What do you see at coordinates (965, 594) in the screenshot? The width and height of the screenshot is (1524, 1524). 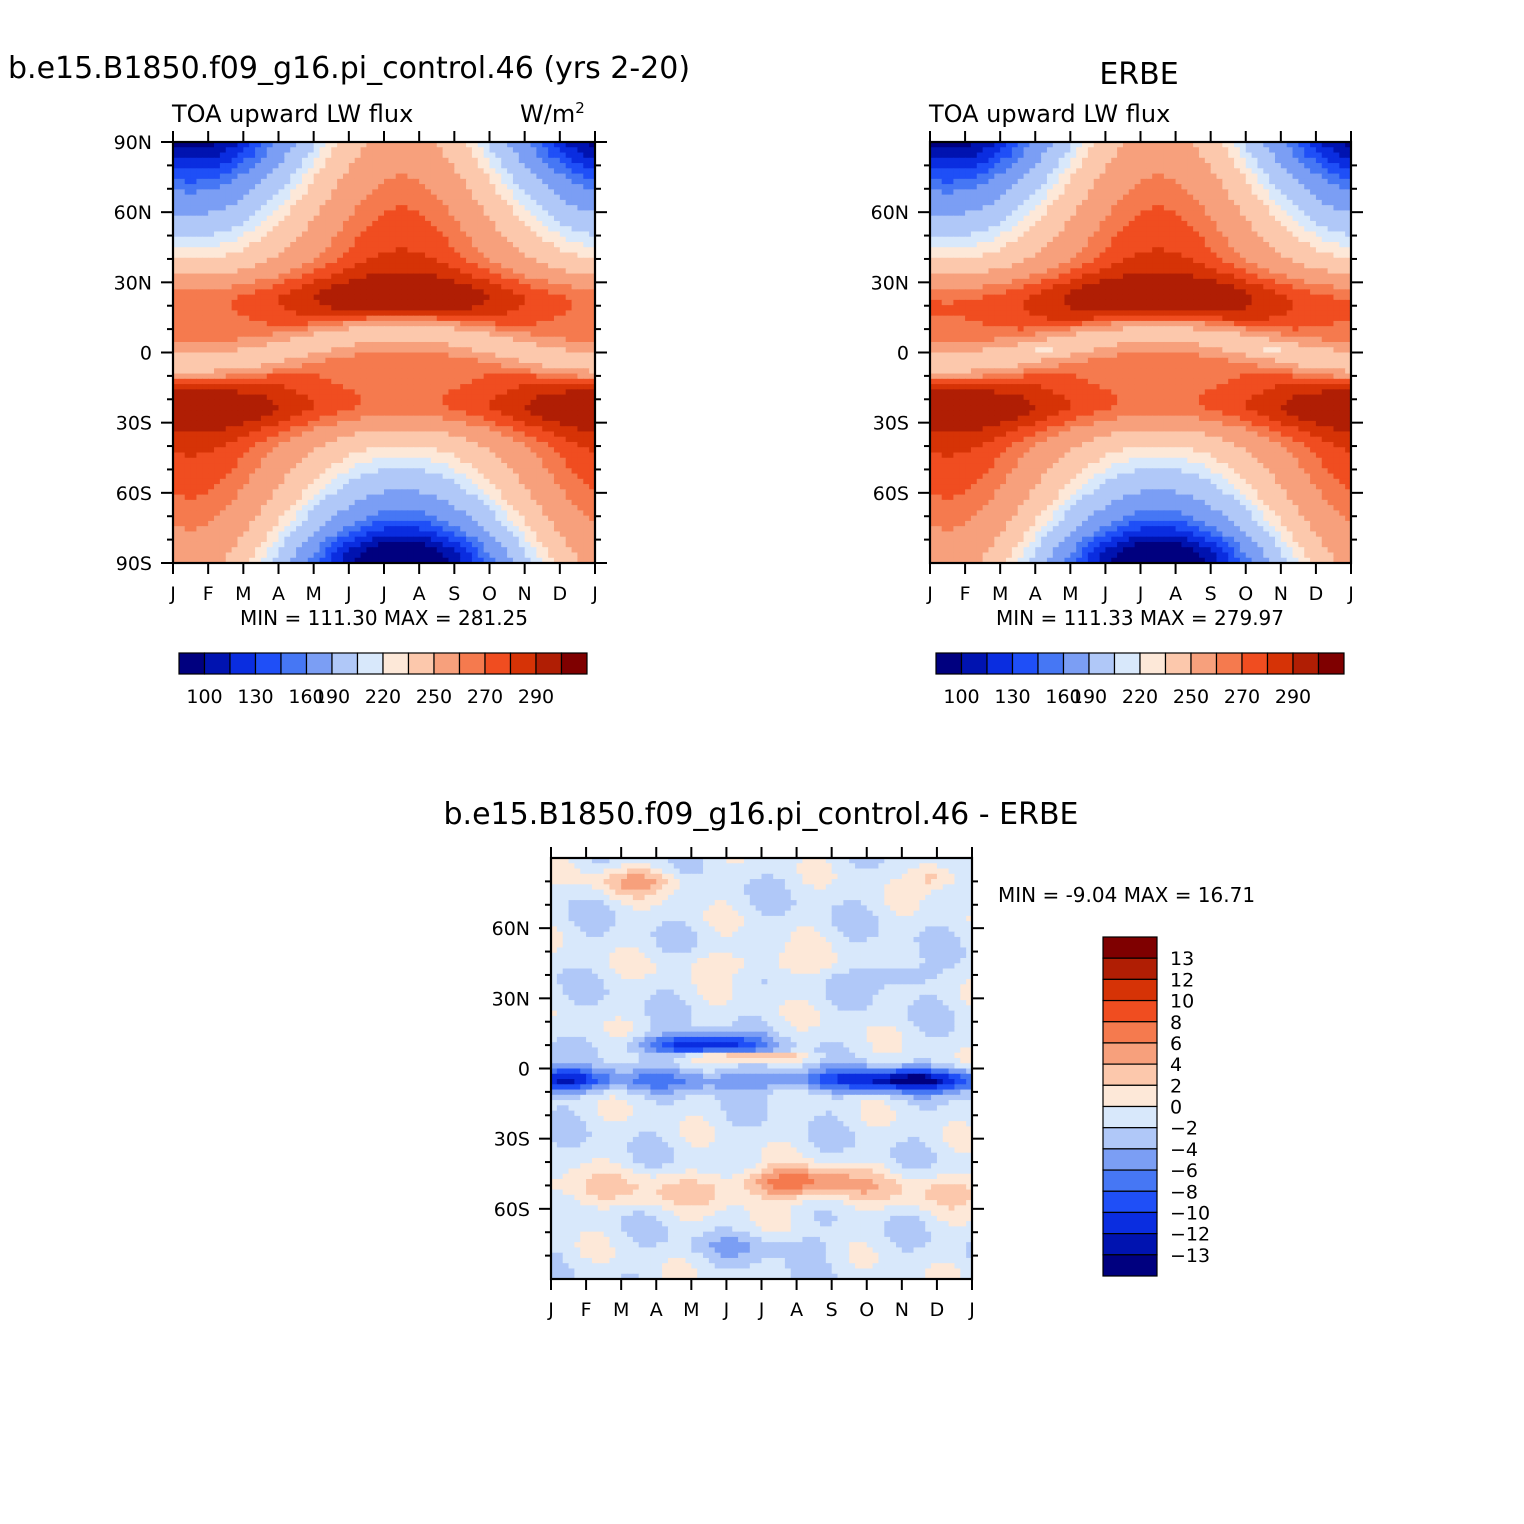 I see `erbe-x-tick-label: F` at bounding box center [965, 594].